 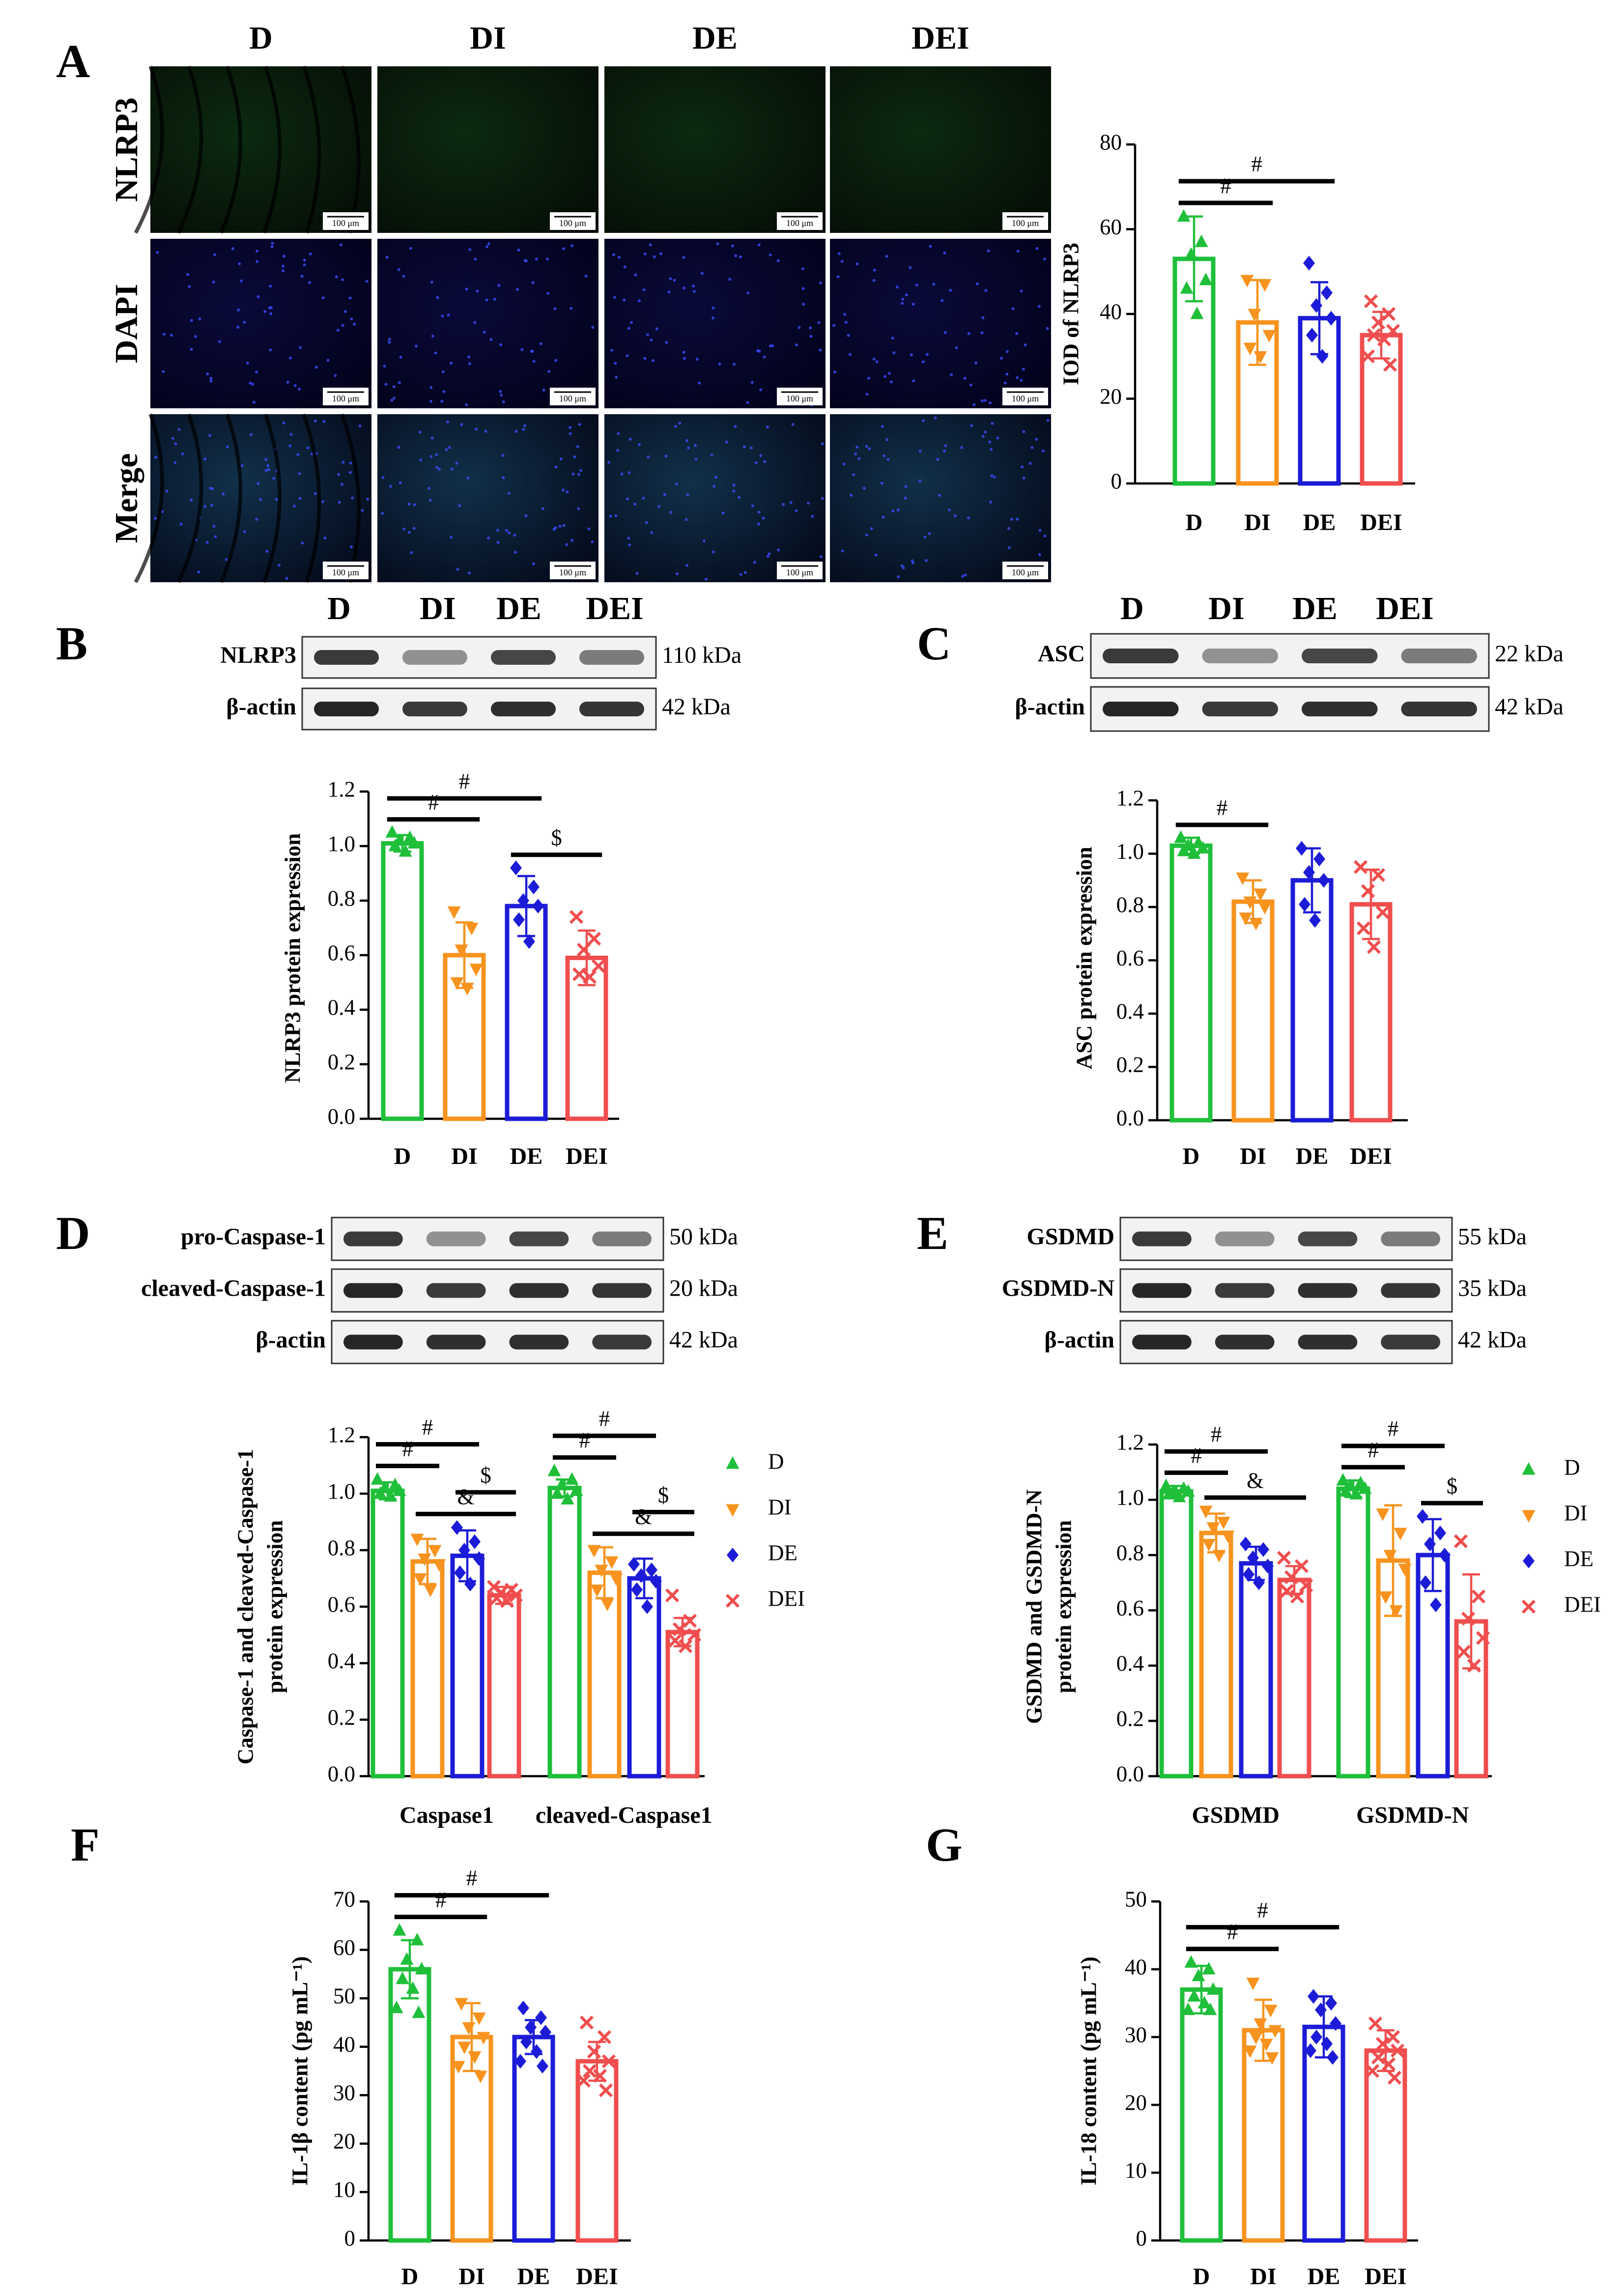 I want to click on fiber-edge, so click(x=230, y=498).